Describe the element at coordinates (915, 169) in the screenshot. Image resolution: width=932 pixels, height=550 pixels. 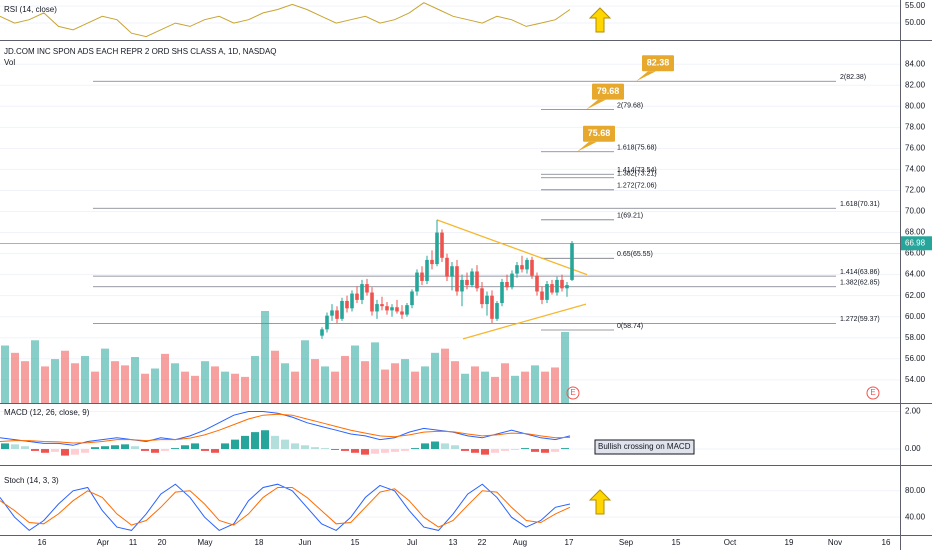
I see `y-tick-label: 74.00` at that location.